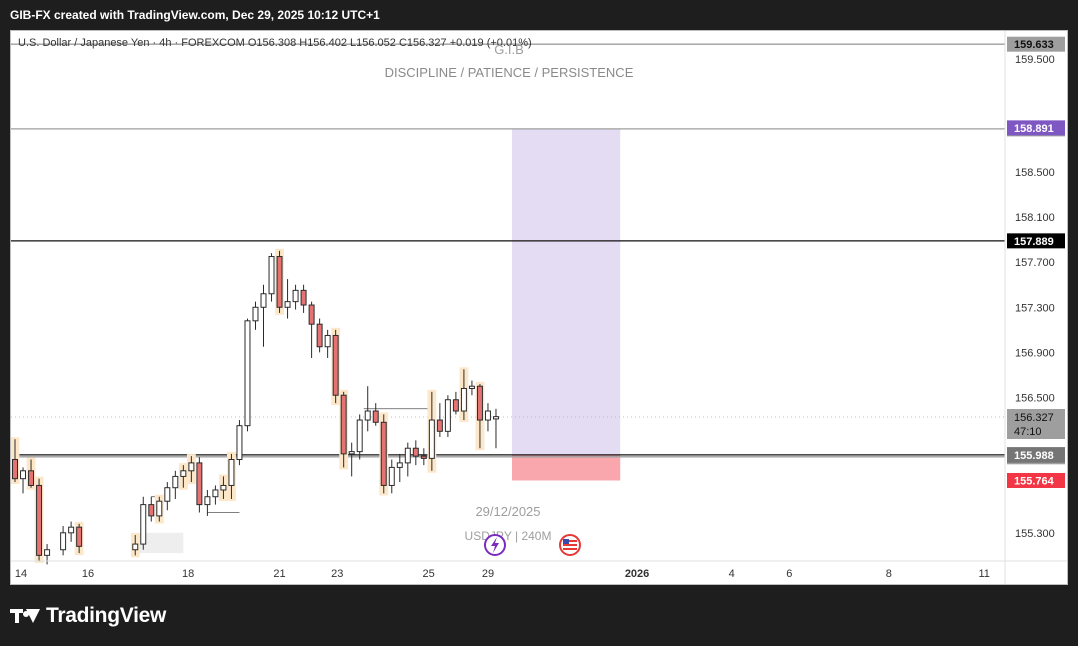 This screenshot has width=1078, height=646. I want to click on x-tick-label: 2026, so click(637, 574).